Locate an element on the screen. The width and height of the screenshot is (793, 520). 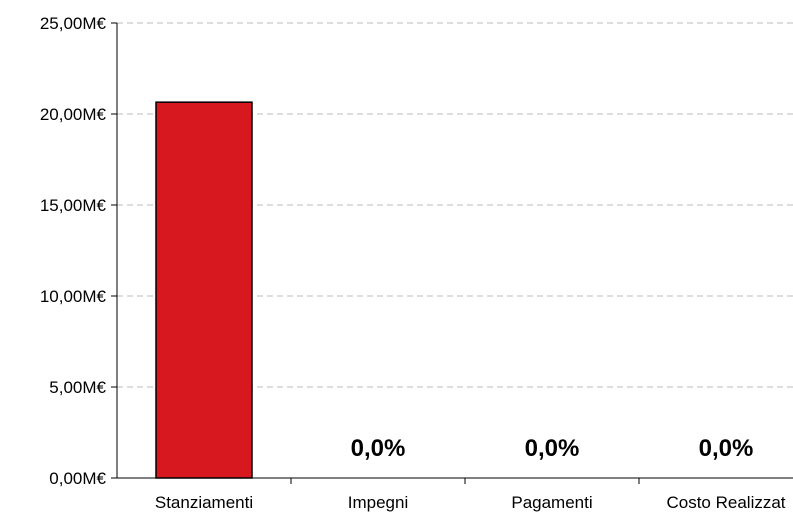
y-tick-label: 10,00M€ is located at coordinates (73, 296).